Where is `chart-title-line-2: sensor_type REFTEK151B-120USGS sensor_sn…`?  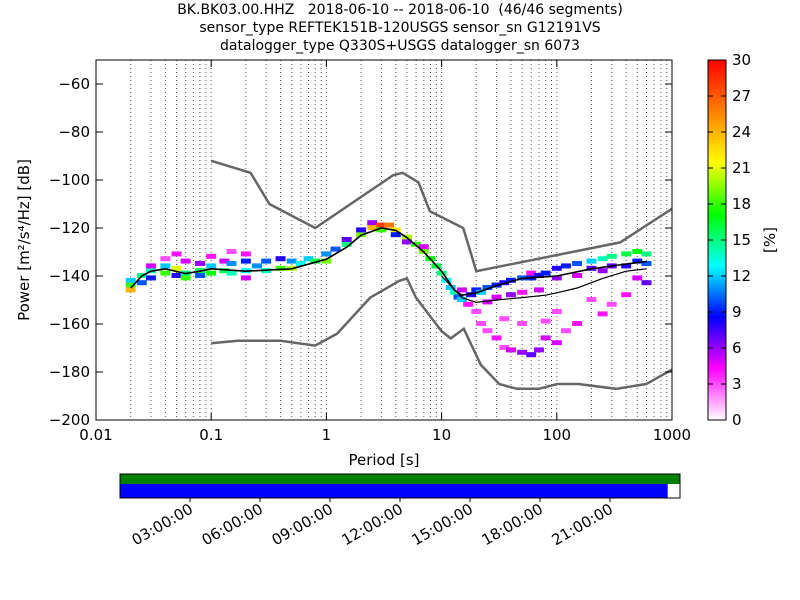 chart-title-line-2: sensor_type REFTEK151B-120USGS sensor_sn… is located at coordinates (400, 28).